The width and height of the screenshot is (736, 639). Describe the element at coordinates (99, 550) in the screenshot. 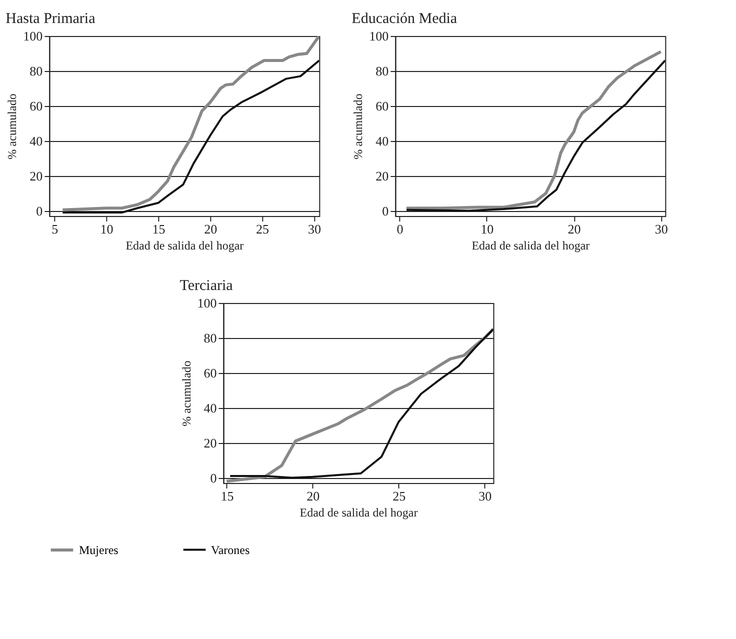

I see `legend-label: Mujeres` at that location.